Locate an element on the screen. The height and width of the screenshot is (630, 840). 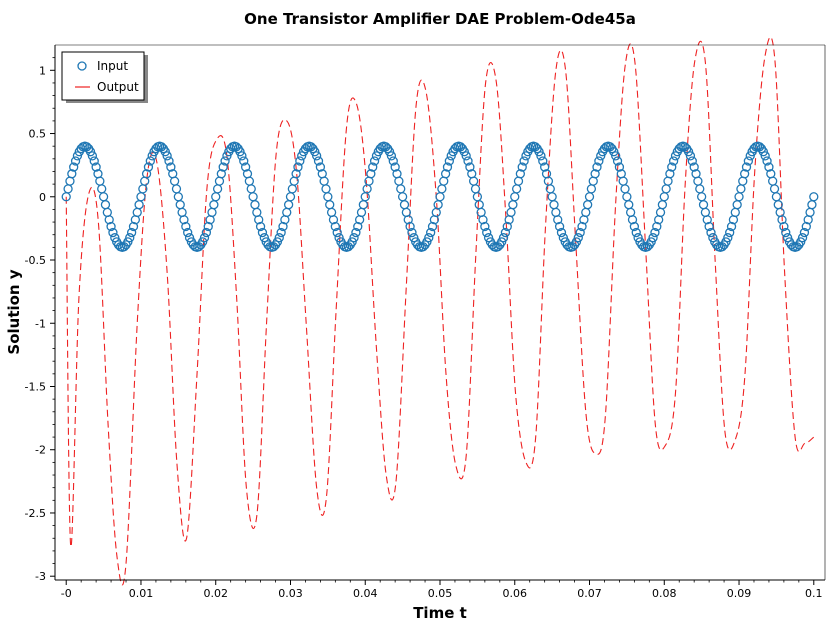
x-tick-label: 0.04 is located at coordinates (365, 593).